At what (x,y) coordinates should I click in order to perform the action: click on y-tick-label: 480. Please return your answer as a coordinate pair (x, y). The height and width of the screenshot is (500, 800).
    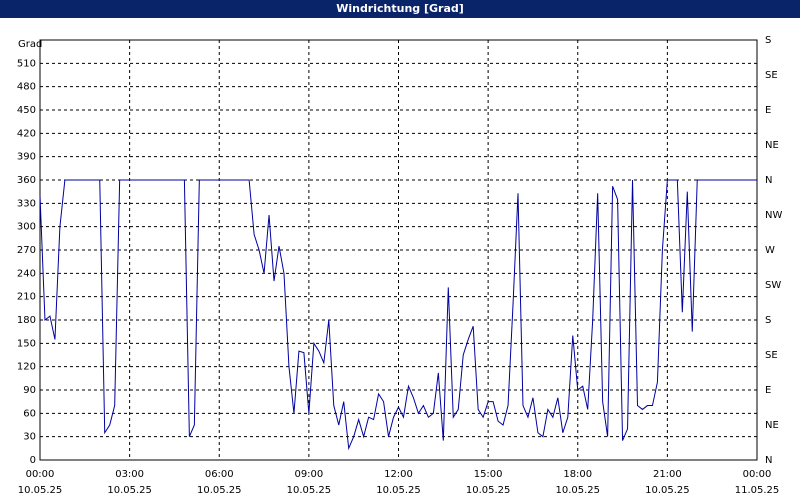
    Looking at the image, I should click on (26, 87).